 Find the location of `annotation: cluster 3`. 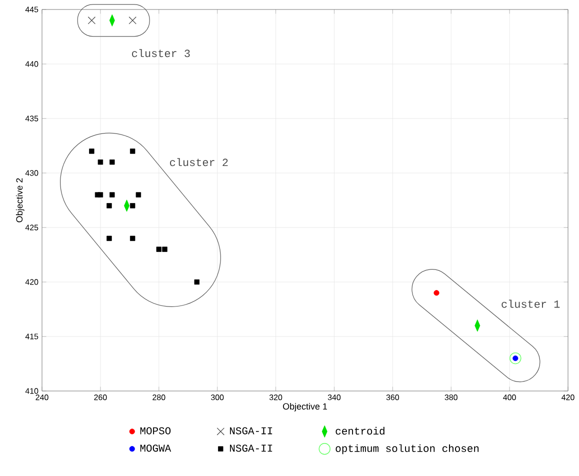

annotation: cluster 3 is located at coordinates (161, 53).